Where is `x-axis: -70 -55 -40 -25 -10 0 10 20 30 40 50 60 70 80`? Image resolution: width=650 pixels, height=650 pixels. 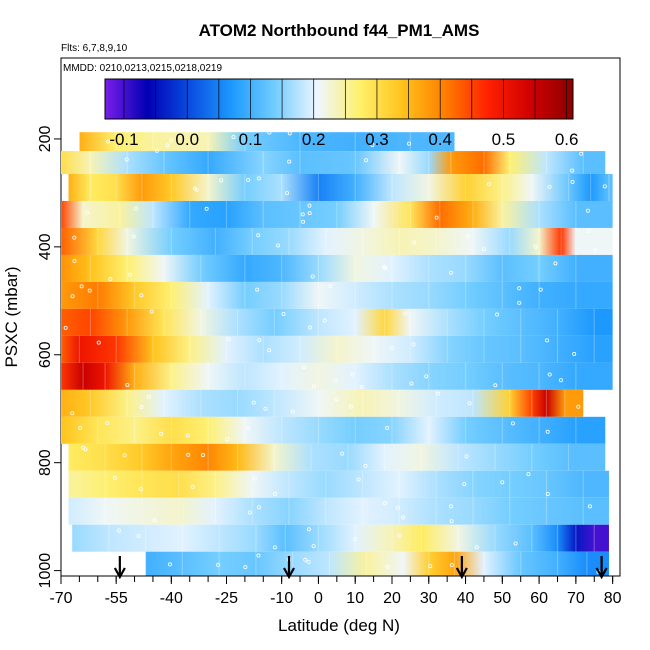 x-axis: -70 -55 -40 -25 -10 0 10 20 30 40 50 60 70 80 is located at coordinates (335, 591).